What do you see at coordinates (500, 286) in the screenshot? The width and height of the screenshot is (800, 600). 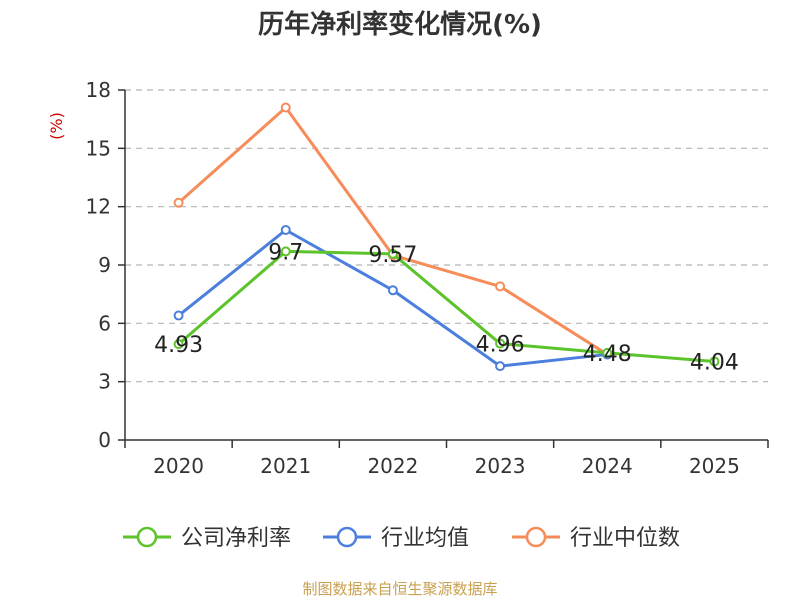 I see `point-s2-2023` at bounding box center [500, 286].